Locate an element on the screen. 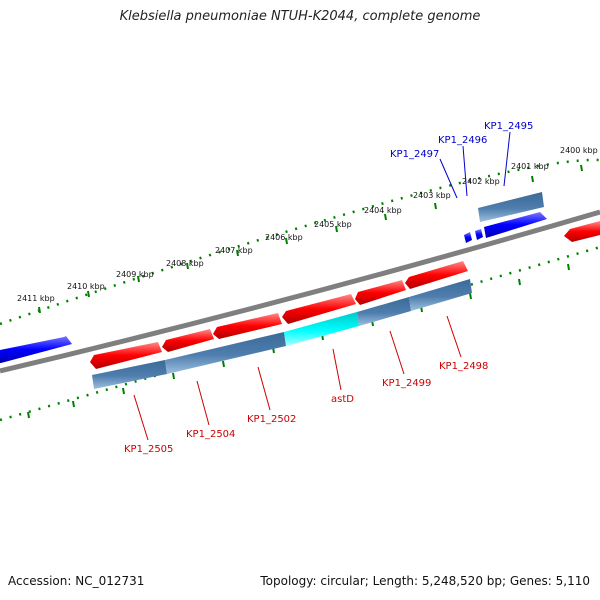 The height and width of the screenshot is (600, 600). kbp-label: 2402 kbp is located at coordinates (481, 181).